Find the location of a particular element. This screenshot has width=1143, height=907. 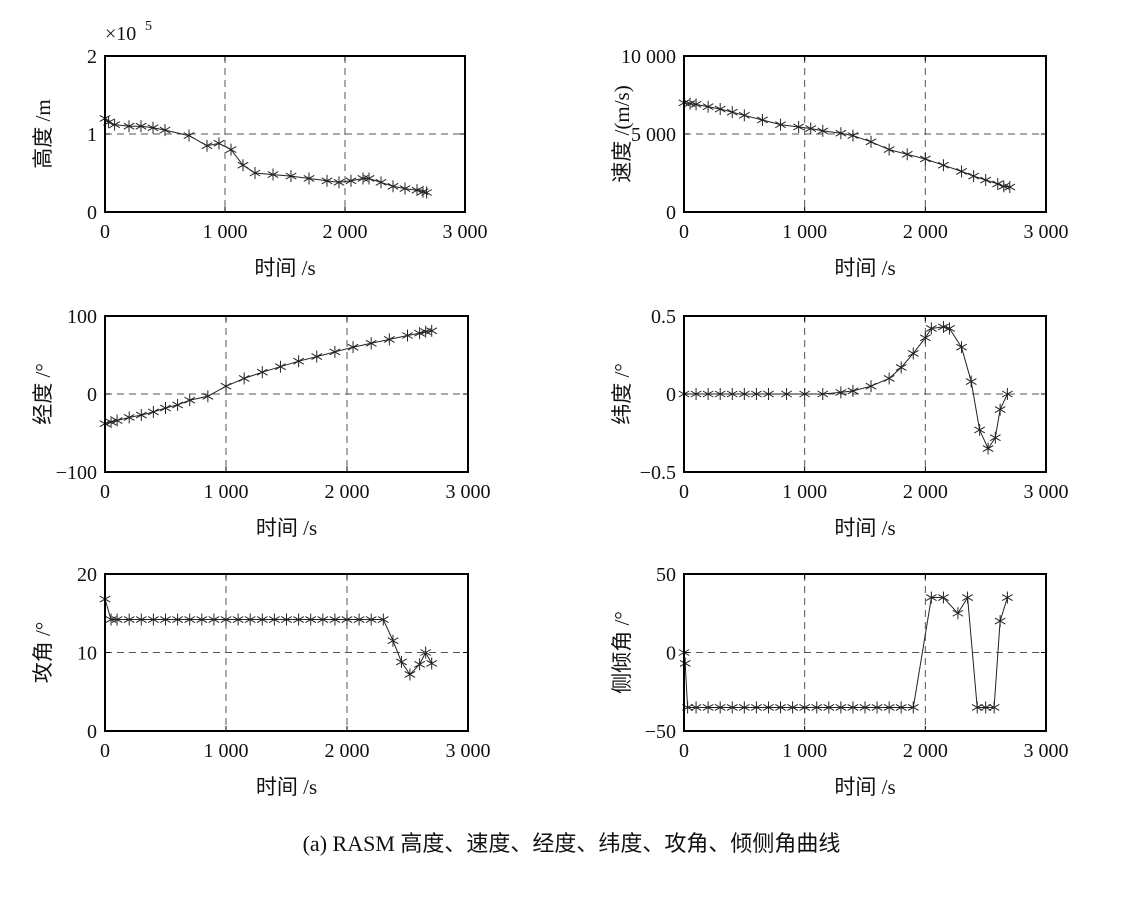

y-tick-label: 5 000 is located at coordinates (653, 135).